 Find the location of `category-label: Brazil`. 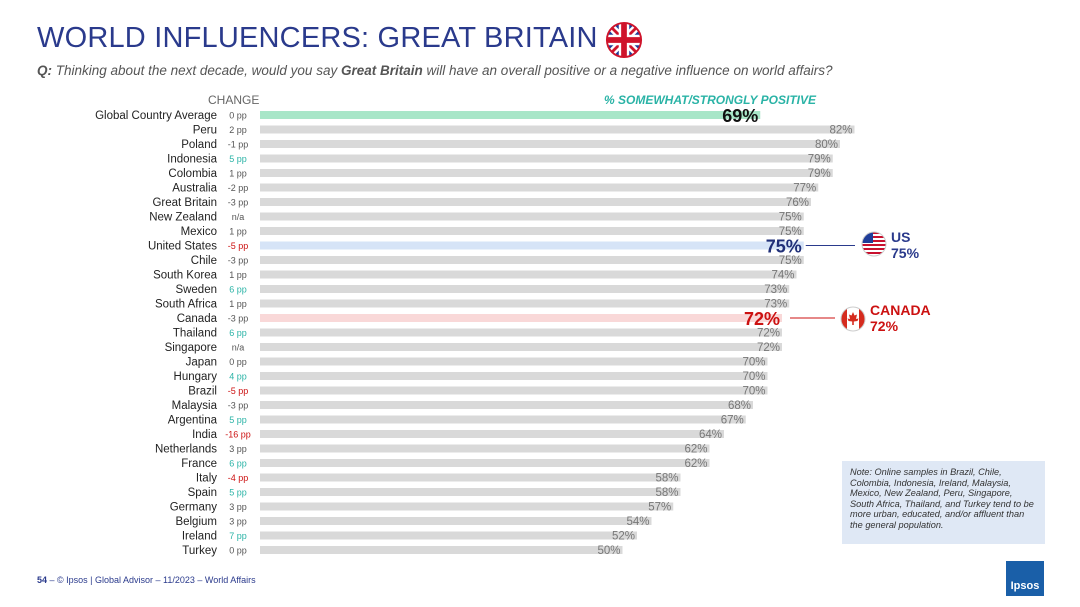

category-label: Brazil is located at coordinates (202, 392).